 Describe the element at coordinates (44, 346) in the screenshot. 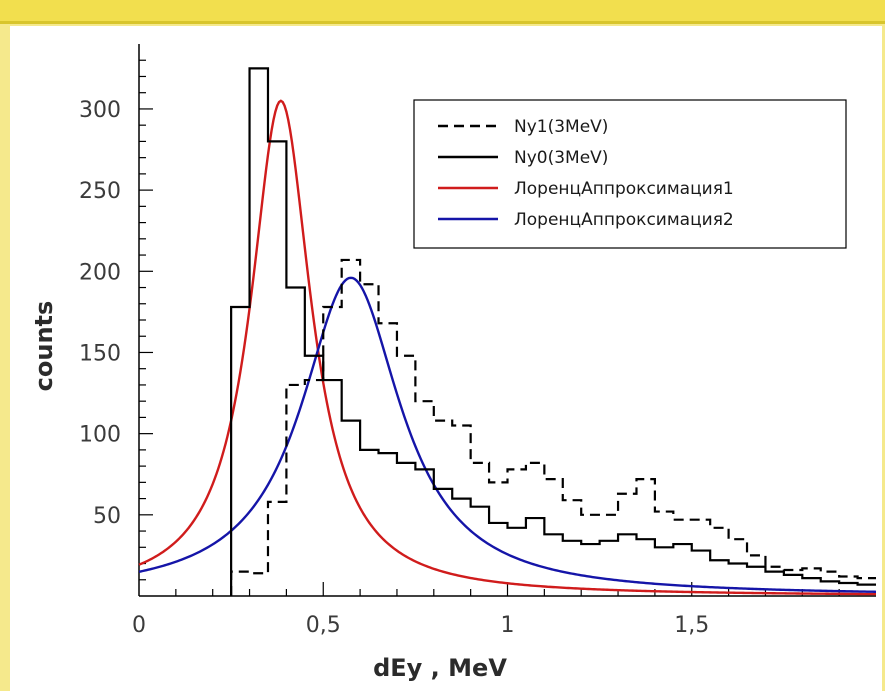

I see `y-axis-title: counts` at that location.